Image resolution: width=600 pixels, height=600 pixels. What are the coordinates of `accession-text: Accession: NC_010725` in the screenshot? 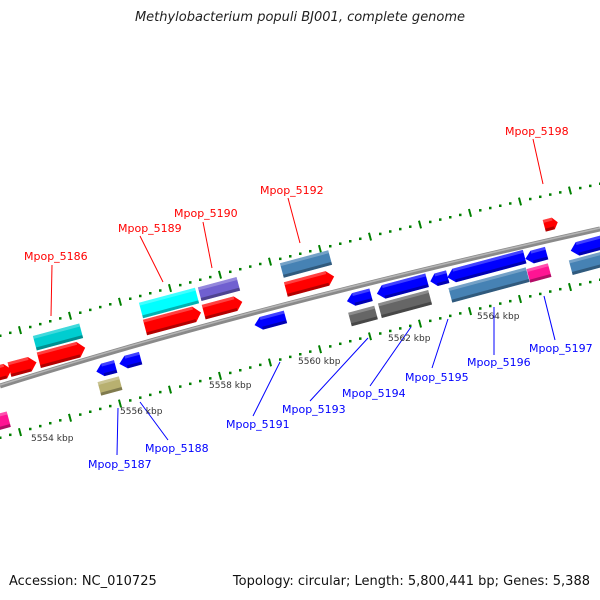 It's located at (83, 581).